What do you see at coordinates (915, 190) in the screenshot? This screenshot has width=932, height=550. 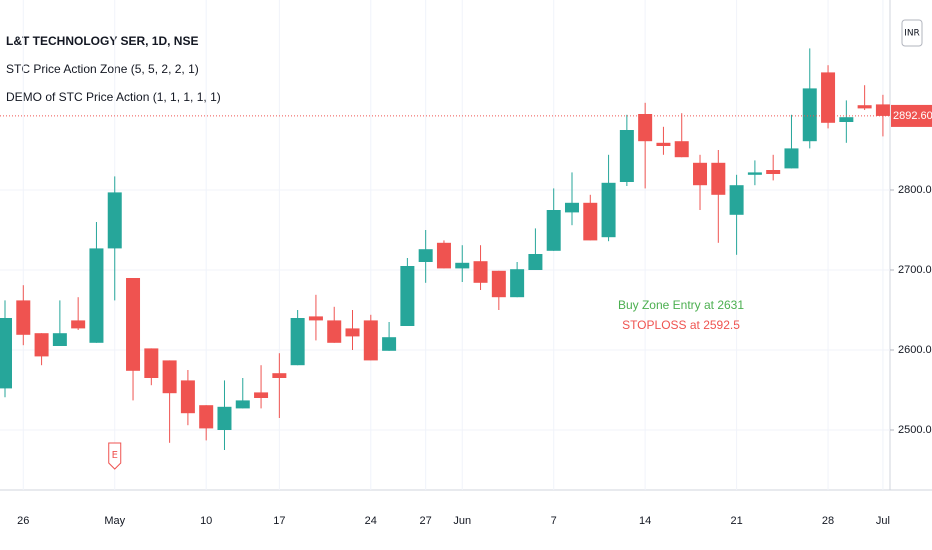 I see `y-tick-label: 2800.00` at bounding box center [915, 190].